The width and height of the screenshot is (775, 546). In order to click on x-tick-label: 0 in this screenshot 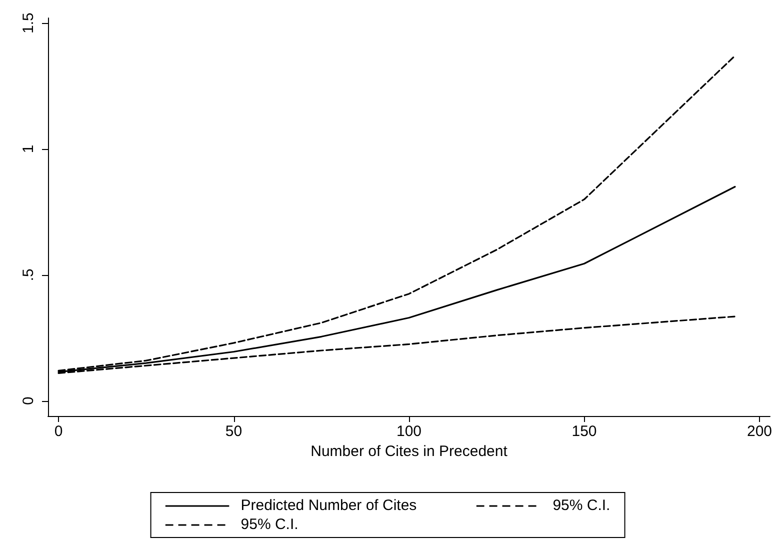, I will do `click(58, 431)`.